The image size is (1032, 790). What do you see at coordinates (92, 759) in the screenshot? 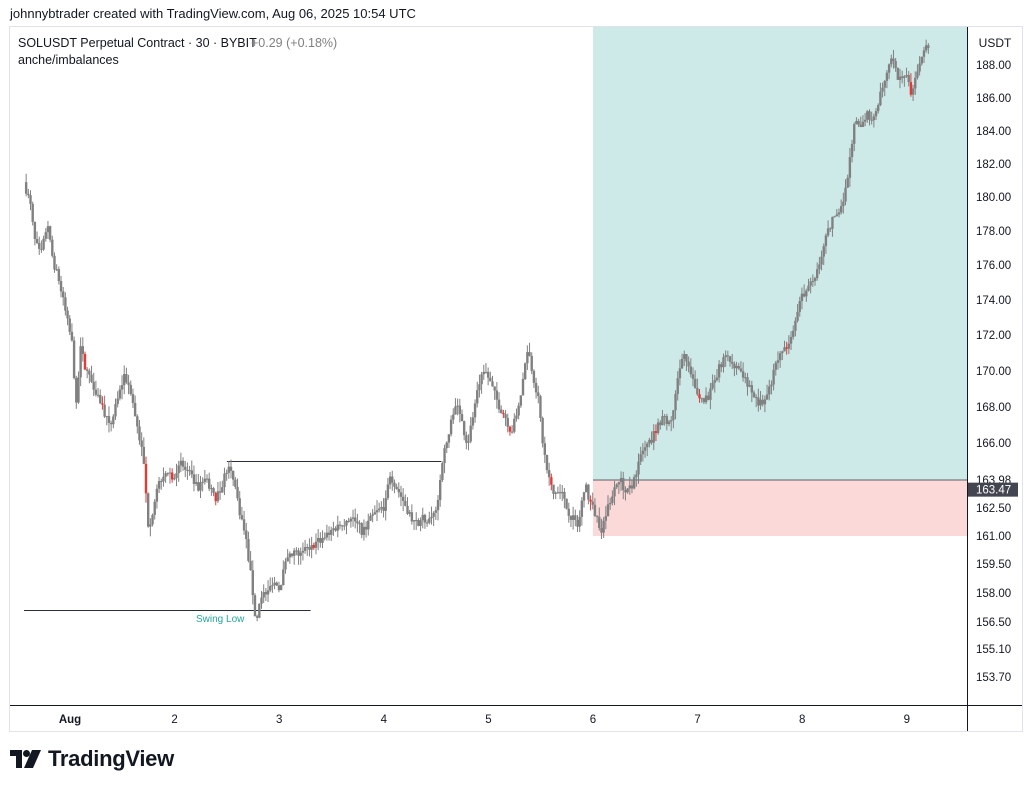
I see `tradingview-brand: TradingView` at bounding box center [92, 759].